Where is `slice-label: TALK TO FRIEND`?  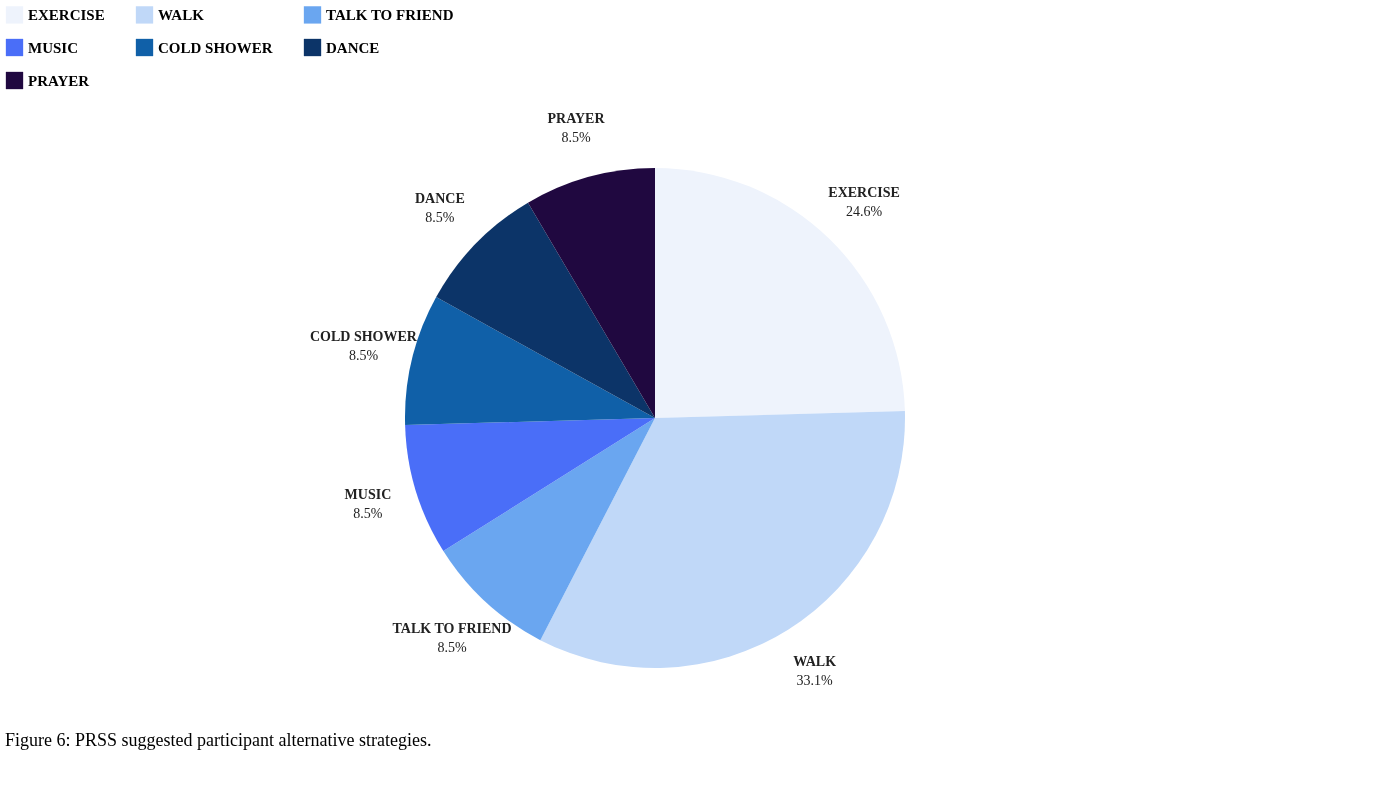
slice-label: TALK TO FRIEND is located at coordinates (452, 628).